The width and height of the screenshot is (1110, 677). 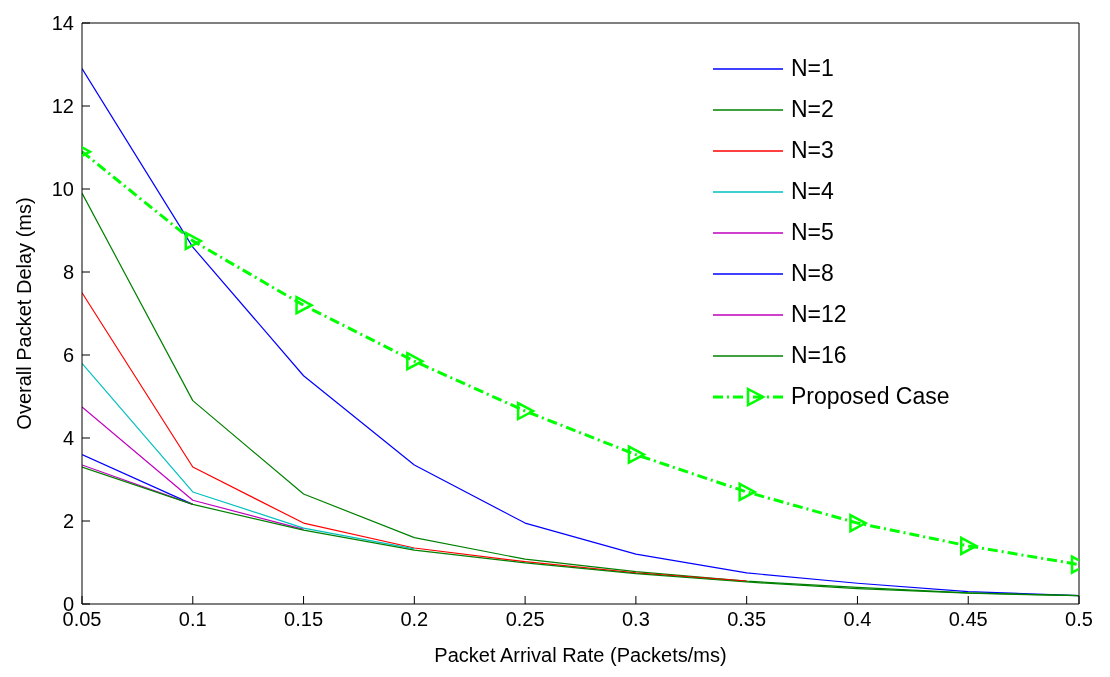 What do you see at coordinates (857, 619) in the screenshot?
I see `x-tick-label: 0.4` at bounding box center [857, 619].